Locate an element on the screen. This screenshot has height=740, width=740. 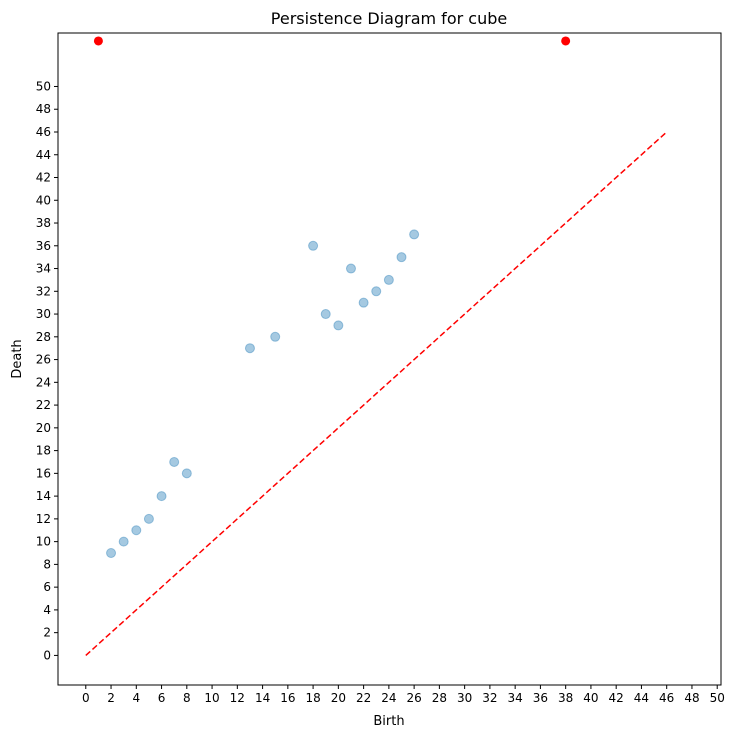
y-tick-label: 12 is located at coordinates (43, 519).